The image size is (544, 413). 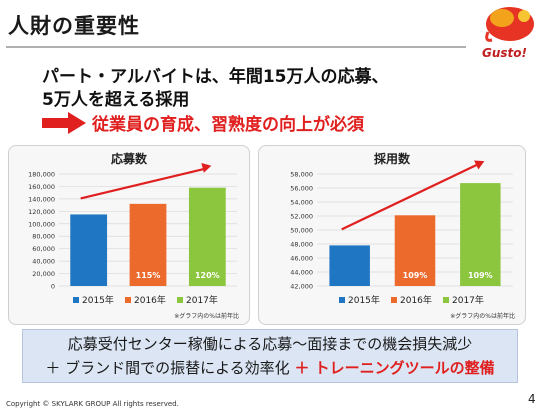 What do you see at coordinates (504, 53) in the screenshot?
I see `svg-text: Gusto!` at bounding box center [504, 53].